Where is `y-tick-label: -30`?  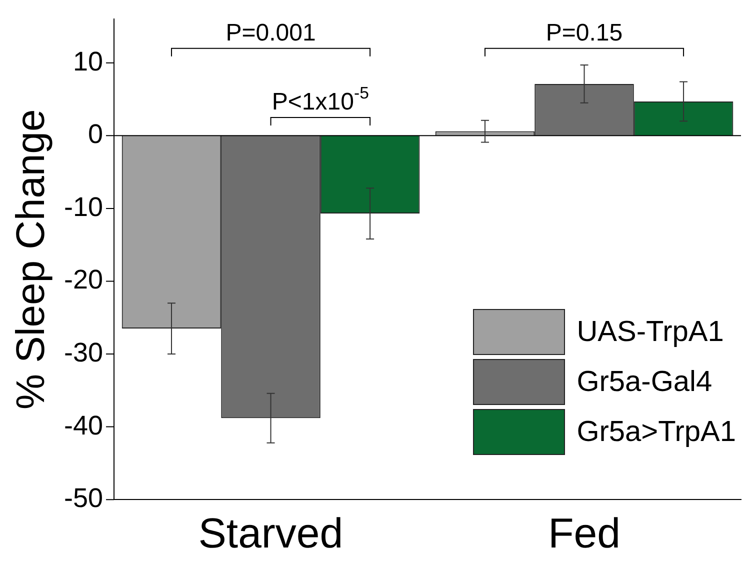
y-tick-label: -30 is located at coordinates (84, 352).